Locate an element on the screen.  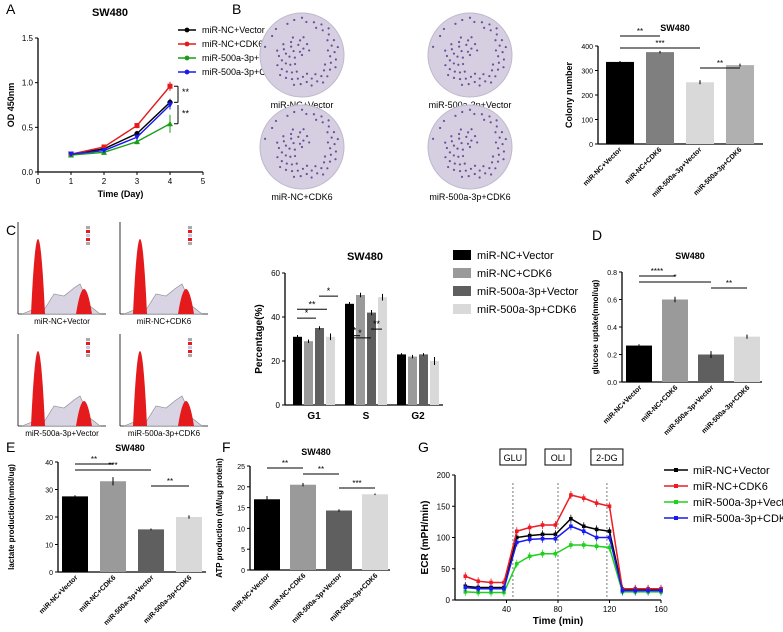
y-tick-label: 40 is located at coordinates (275, 317).